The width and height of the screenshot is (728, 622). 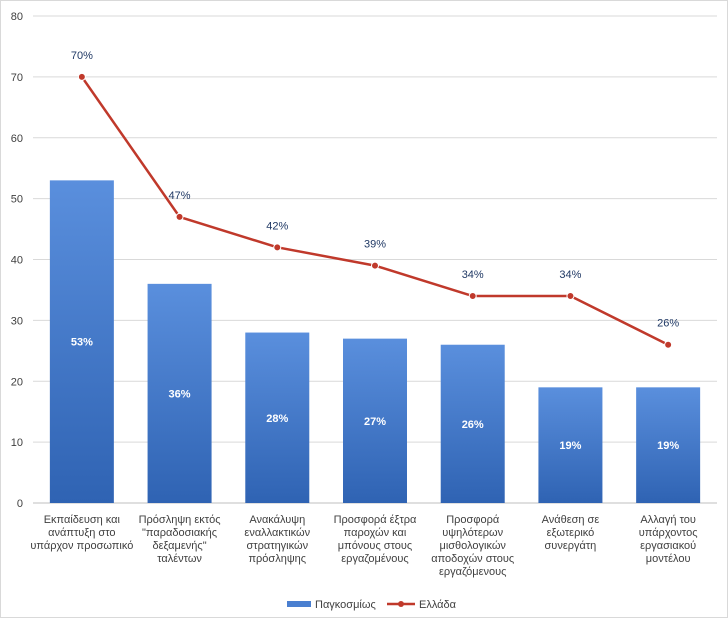 What do you see at coordinates (17, 321) in the screenshot?
I see `y-tick-label: 30` at bounding box center [17, 321].